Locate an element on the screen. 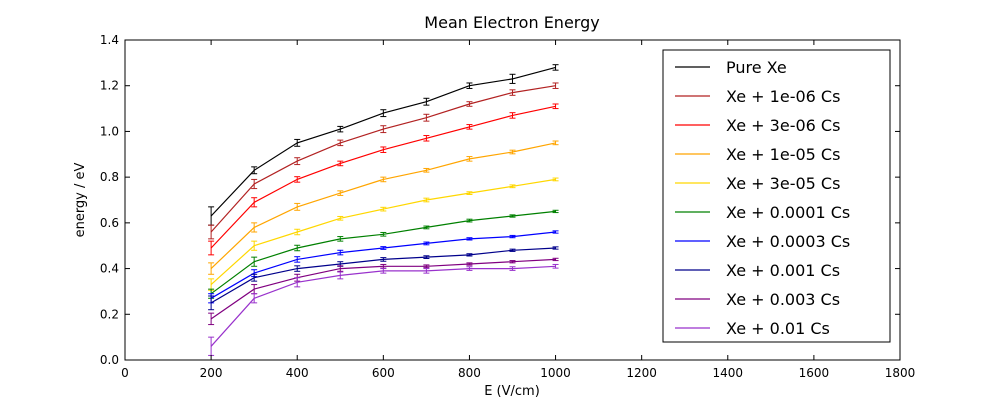 This screenshot has width=1000, height=400. series-pure-xe is located at coordinates (383, 145).